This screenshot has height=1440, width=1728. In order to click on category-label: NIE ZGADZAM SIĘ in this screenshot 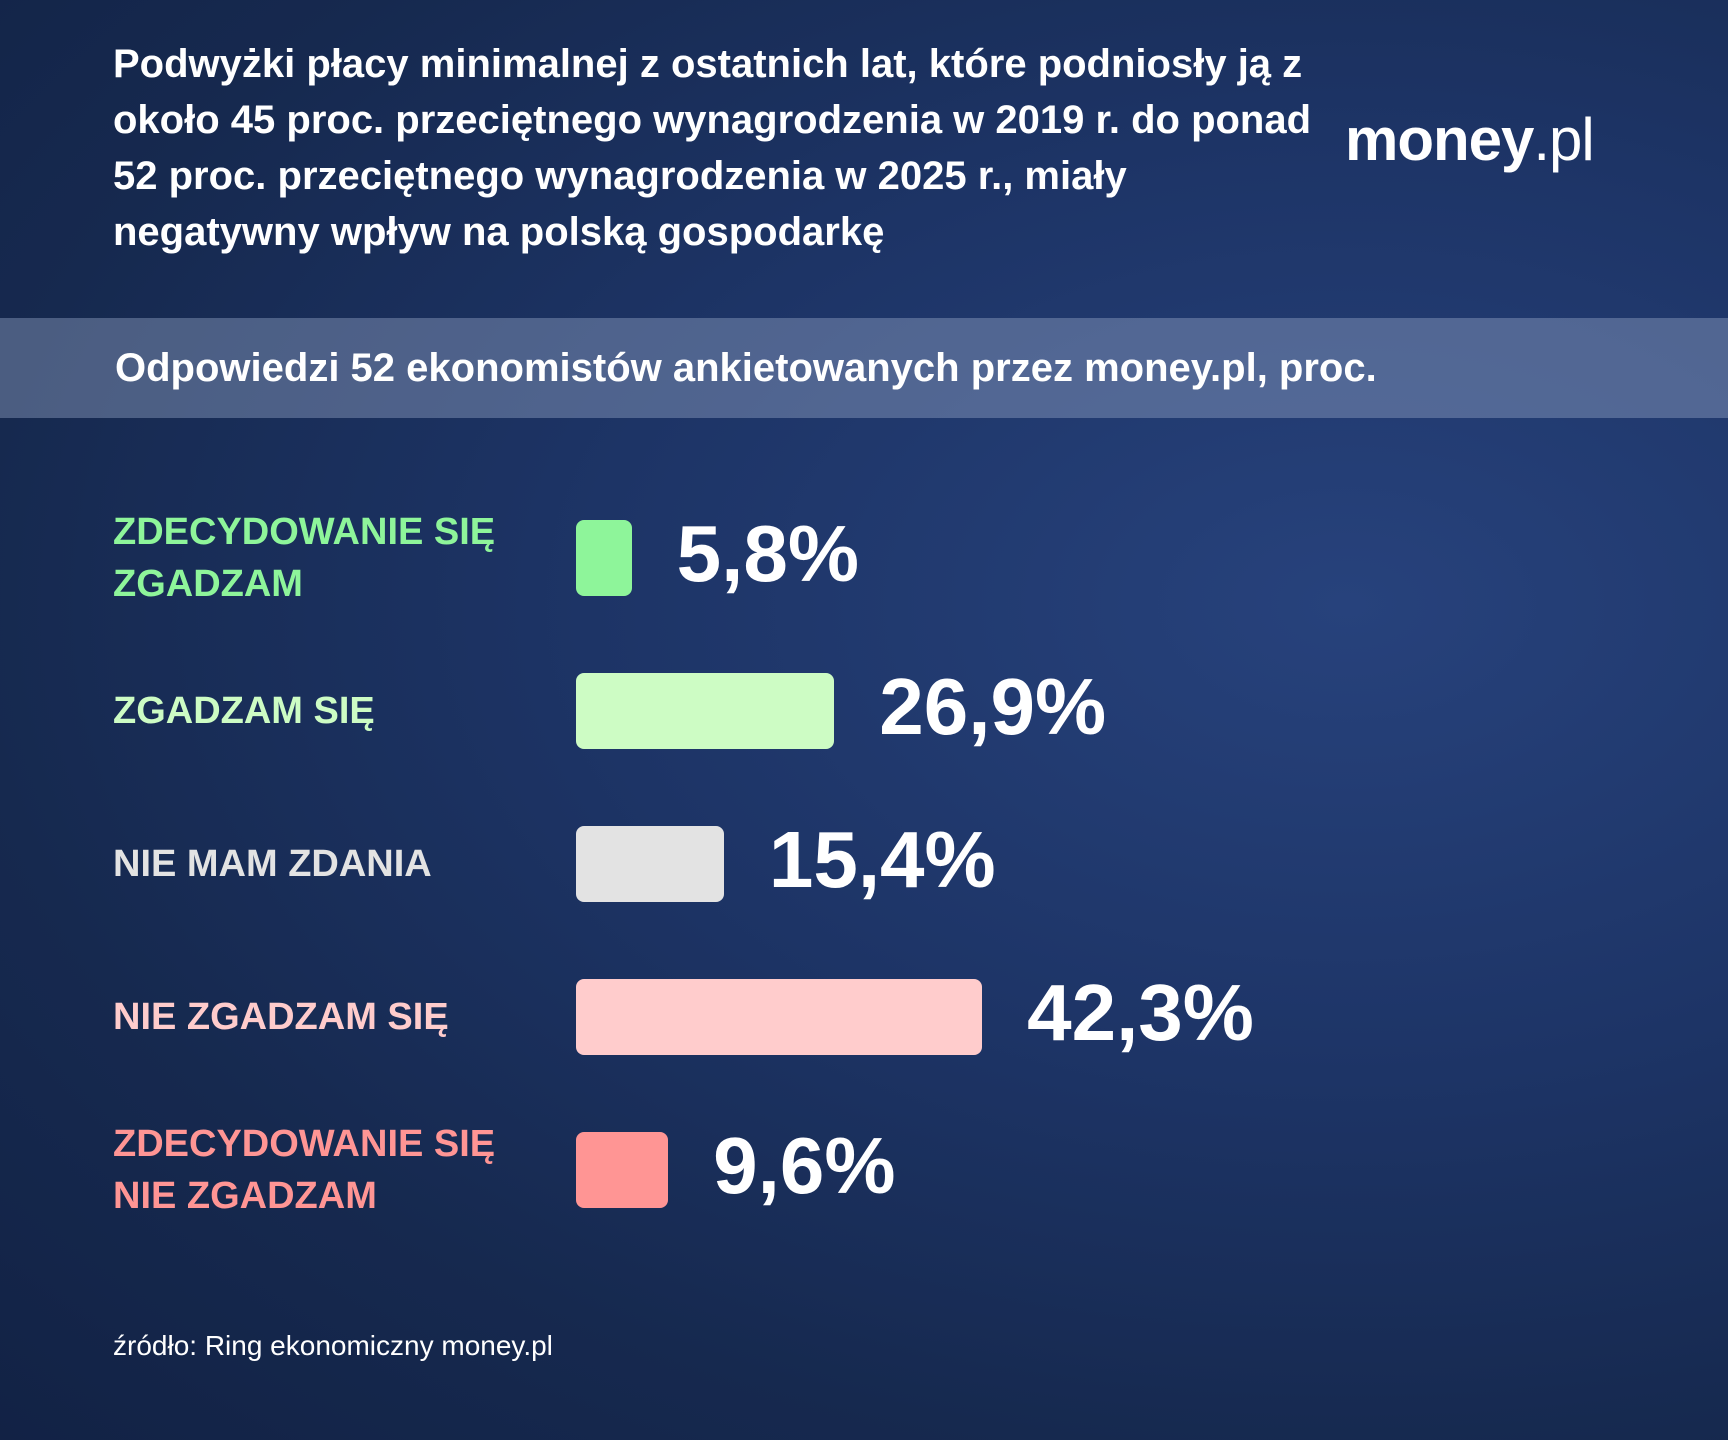, I will do `click(281, 1017)`.